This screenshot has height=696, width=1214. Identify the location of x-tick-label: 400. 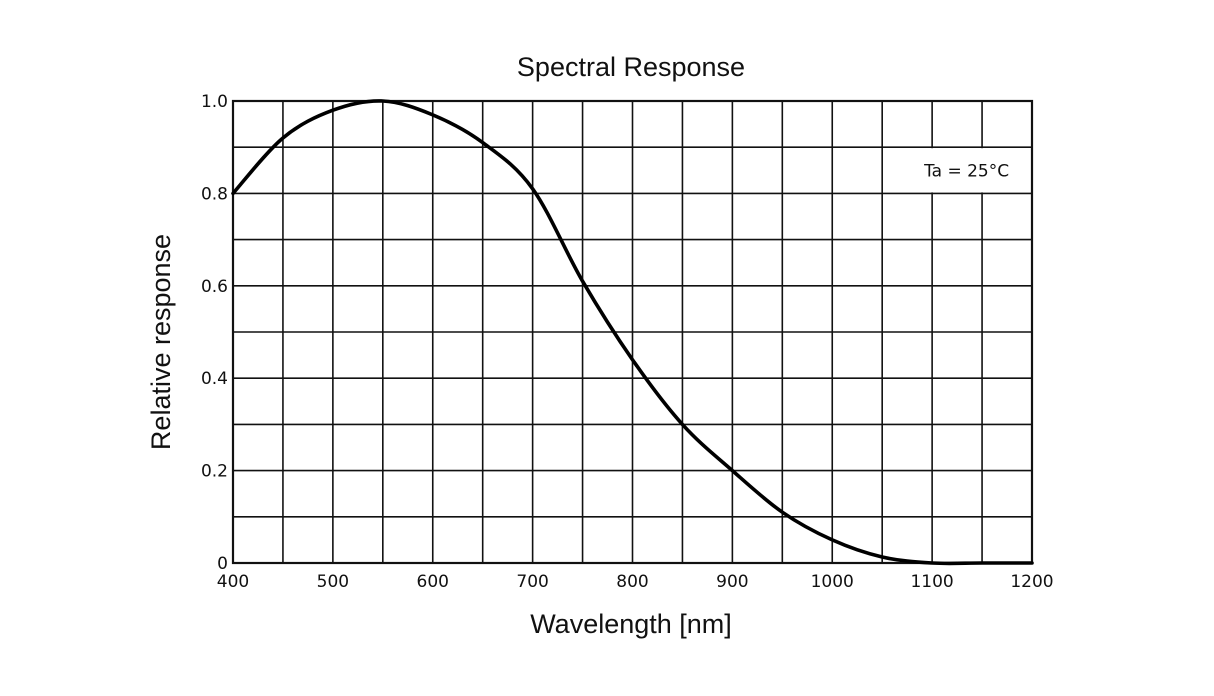
(233, 582).